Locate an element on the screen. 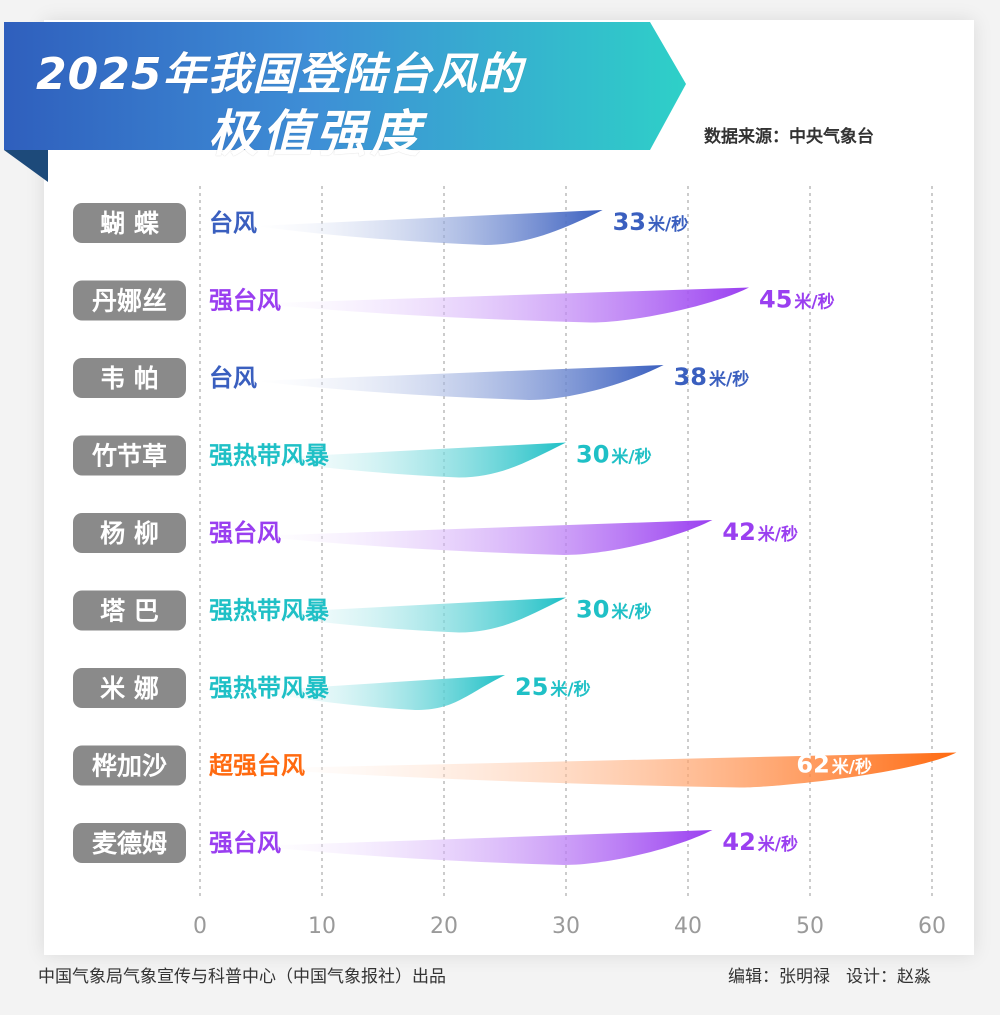 The image size is (1000, 1015). typhoon-name: 米 娜 is located at coordinates (129, 688).